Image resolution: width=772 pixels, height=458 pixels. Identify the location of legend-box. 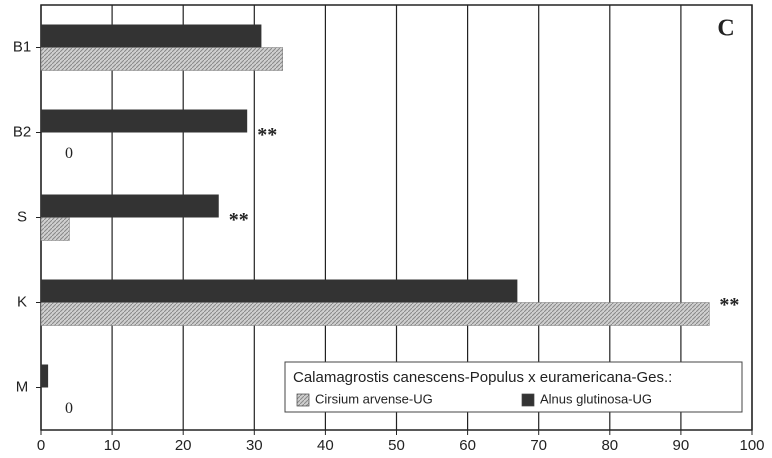
(513, 387).